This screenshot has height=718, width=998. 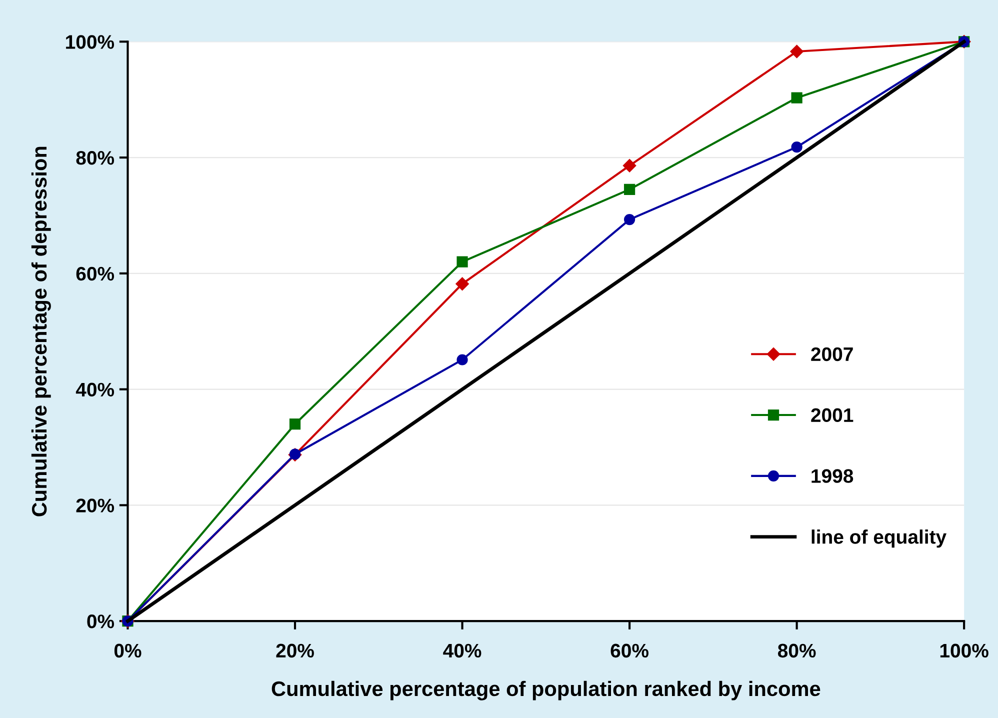 What do you see at coordinates (462, 651) in the screenshot?
I see `x-tick-label: 40%` at bounding box center [462, 651].